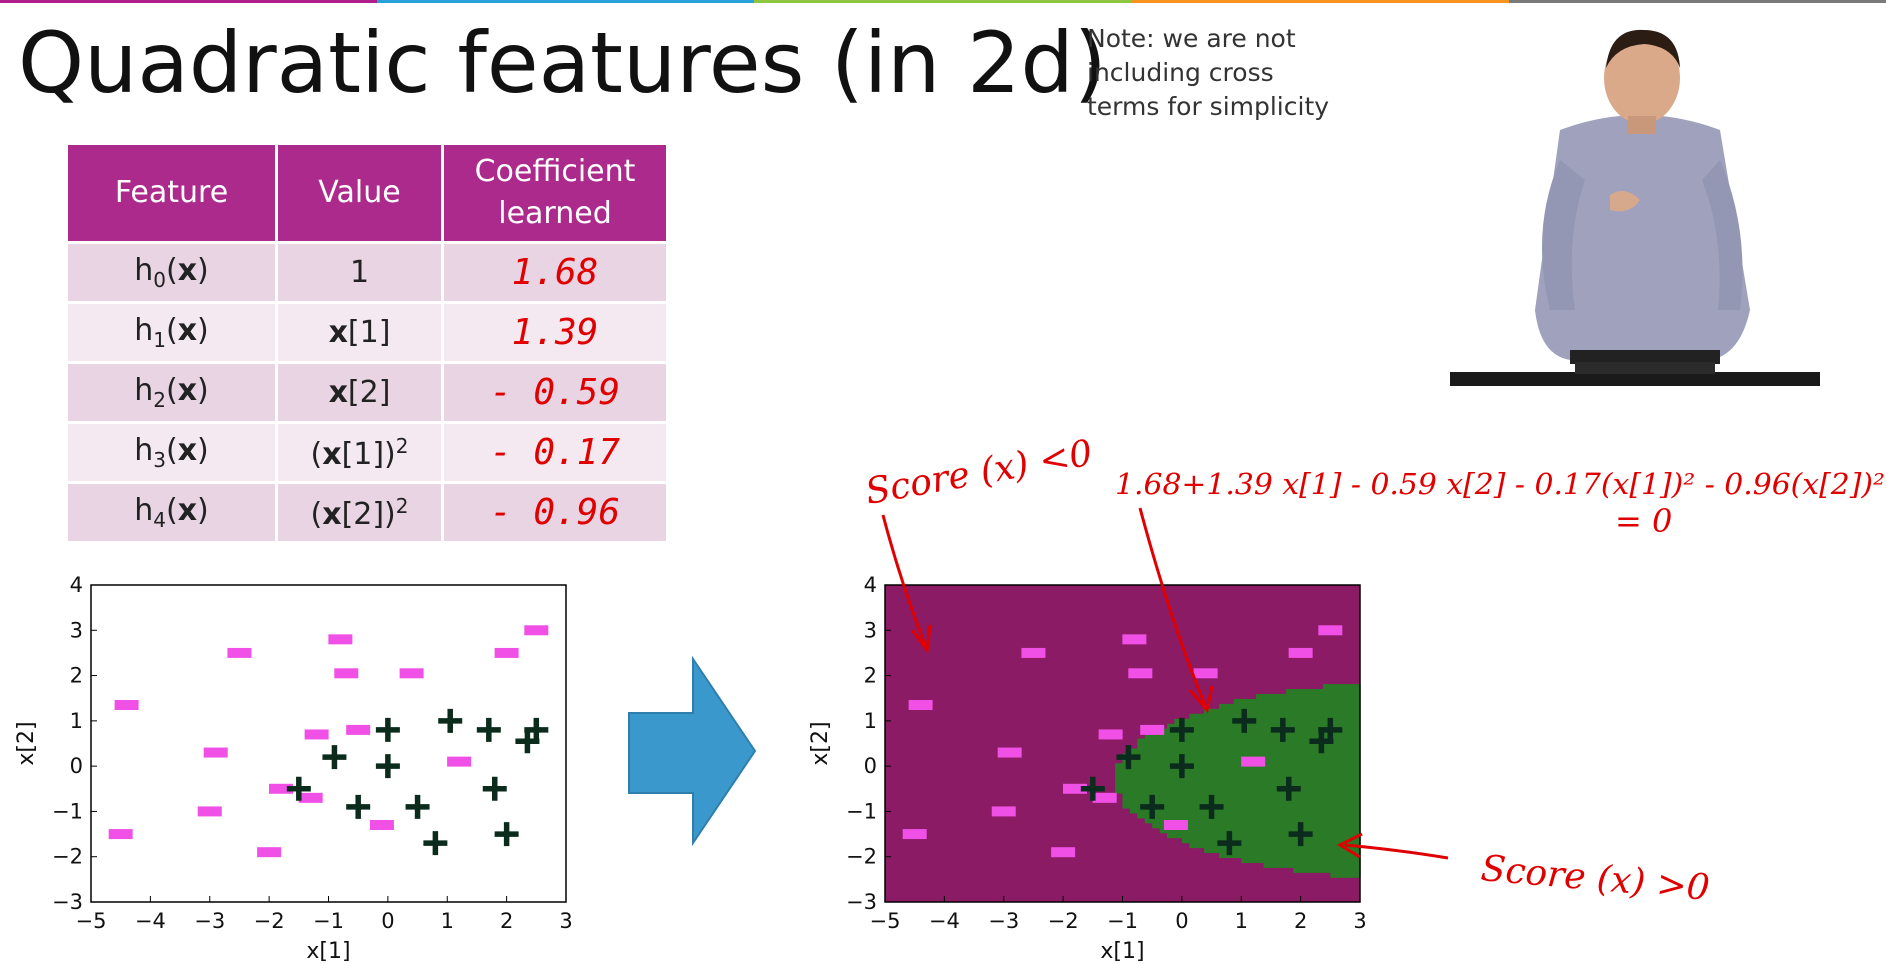 The height and width of the screenshot is (964, 1886). What do you see at coordinates (67, 902) in the screenshot?
I see `y-tick-label: −3` at bounding box center [67, 902].